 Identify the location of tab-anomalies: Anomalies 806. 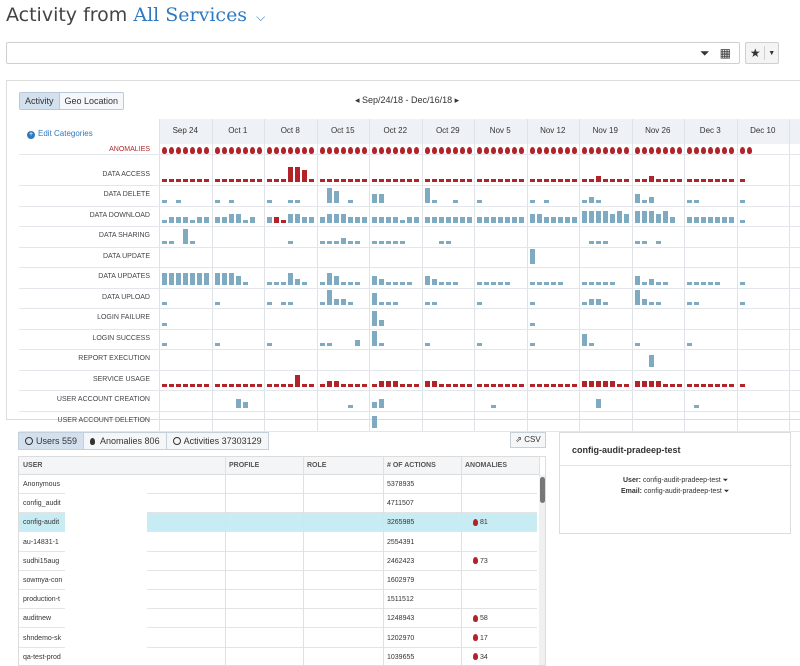
(125, 441).